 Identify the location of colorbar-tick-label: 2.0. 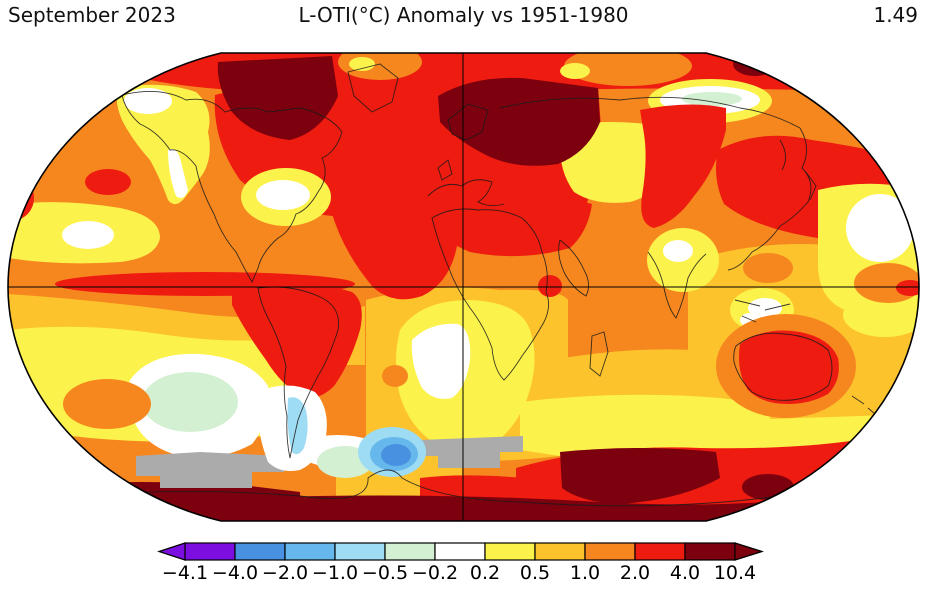
(635, 573).